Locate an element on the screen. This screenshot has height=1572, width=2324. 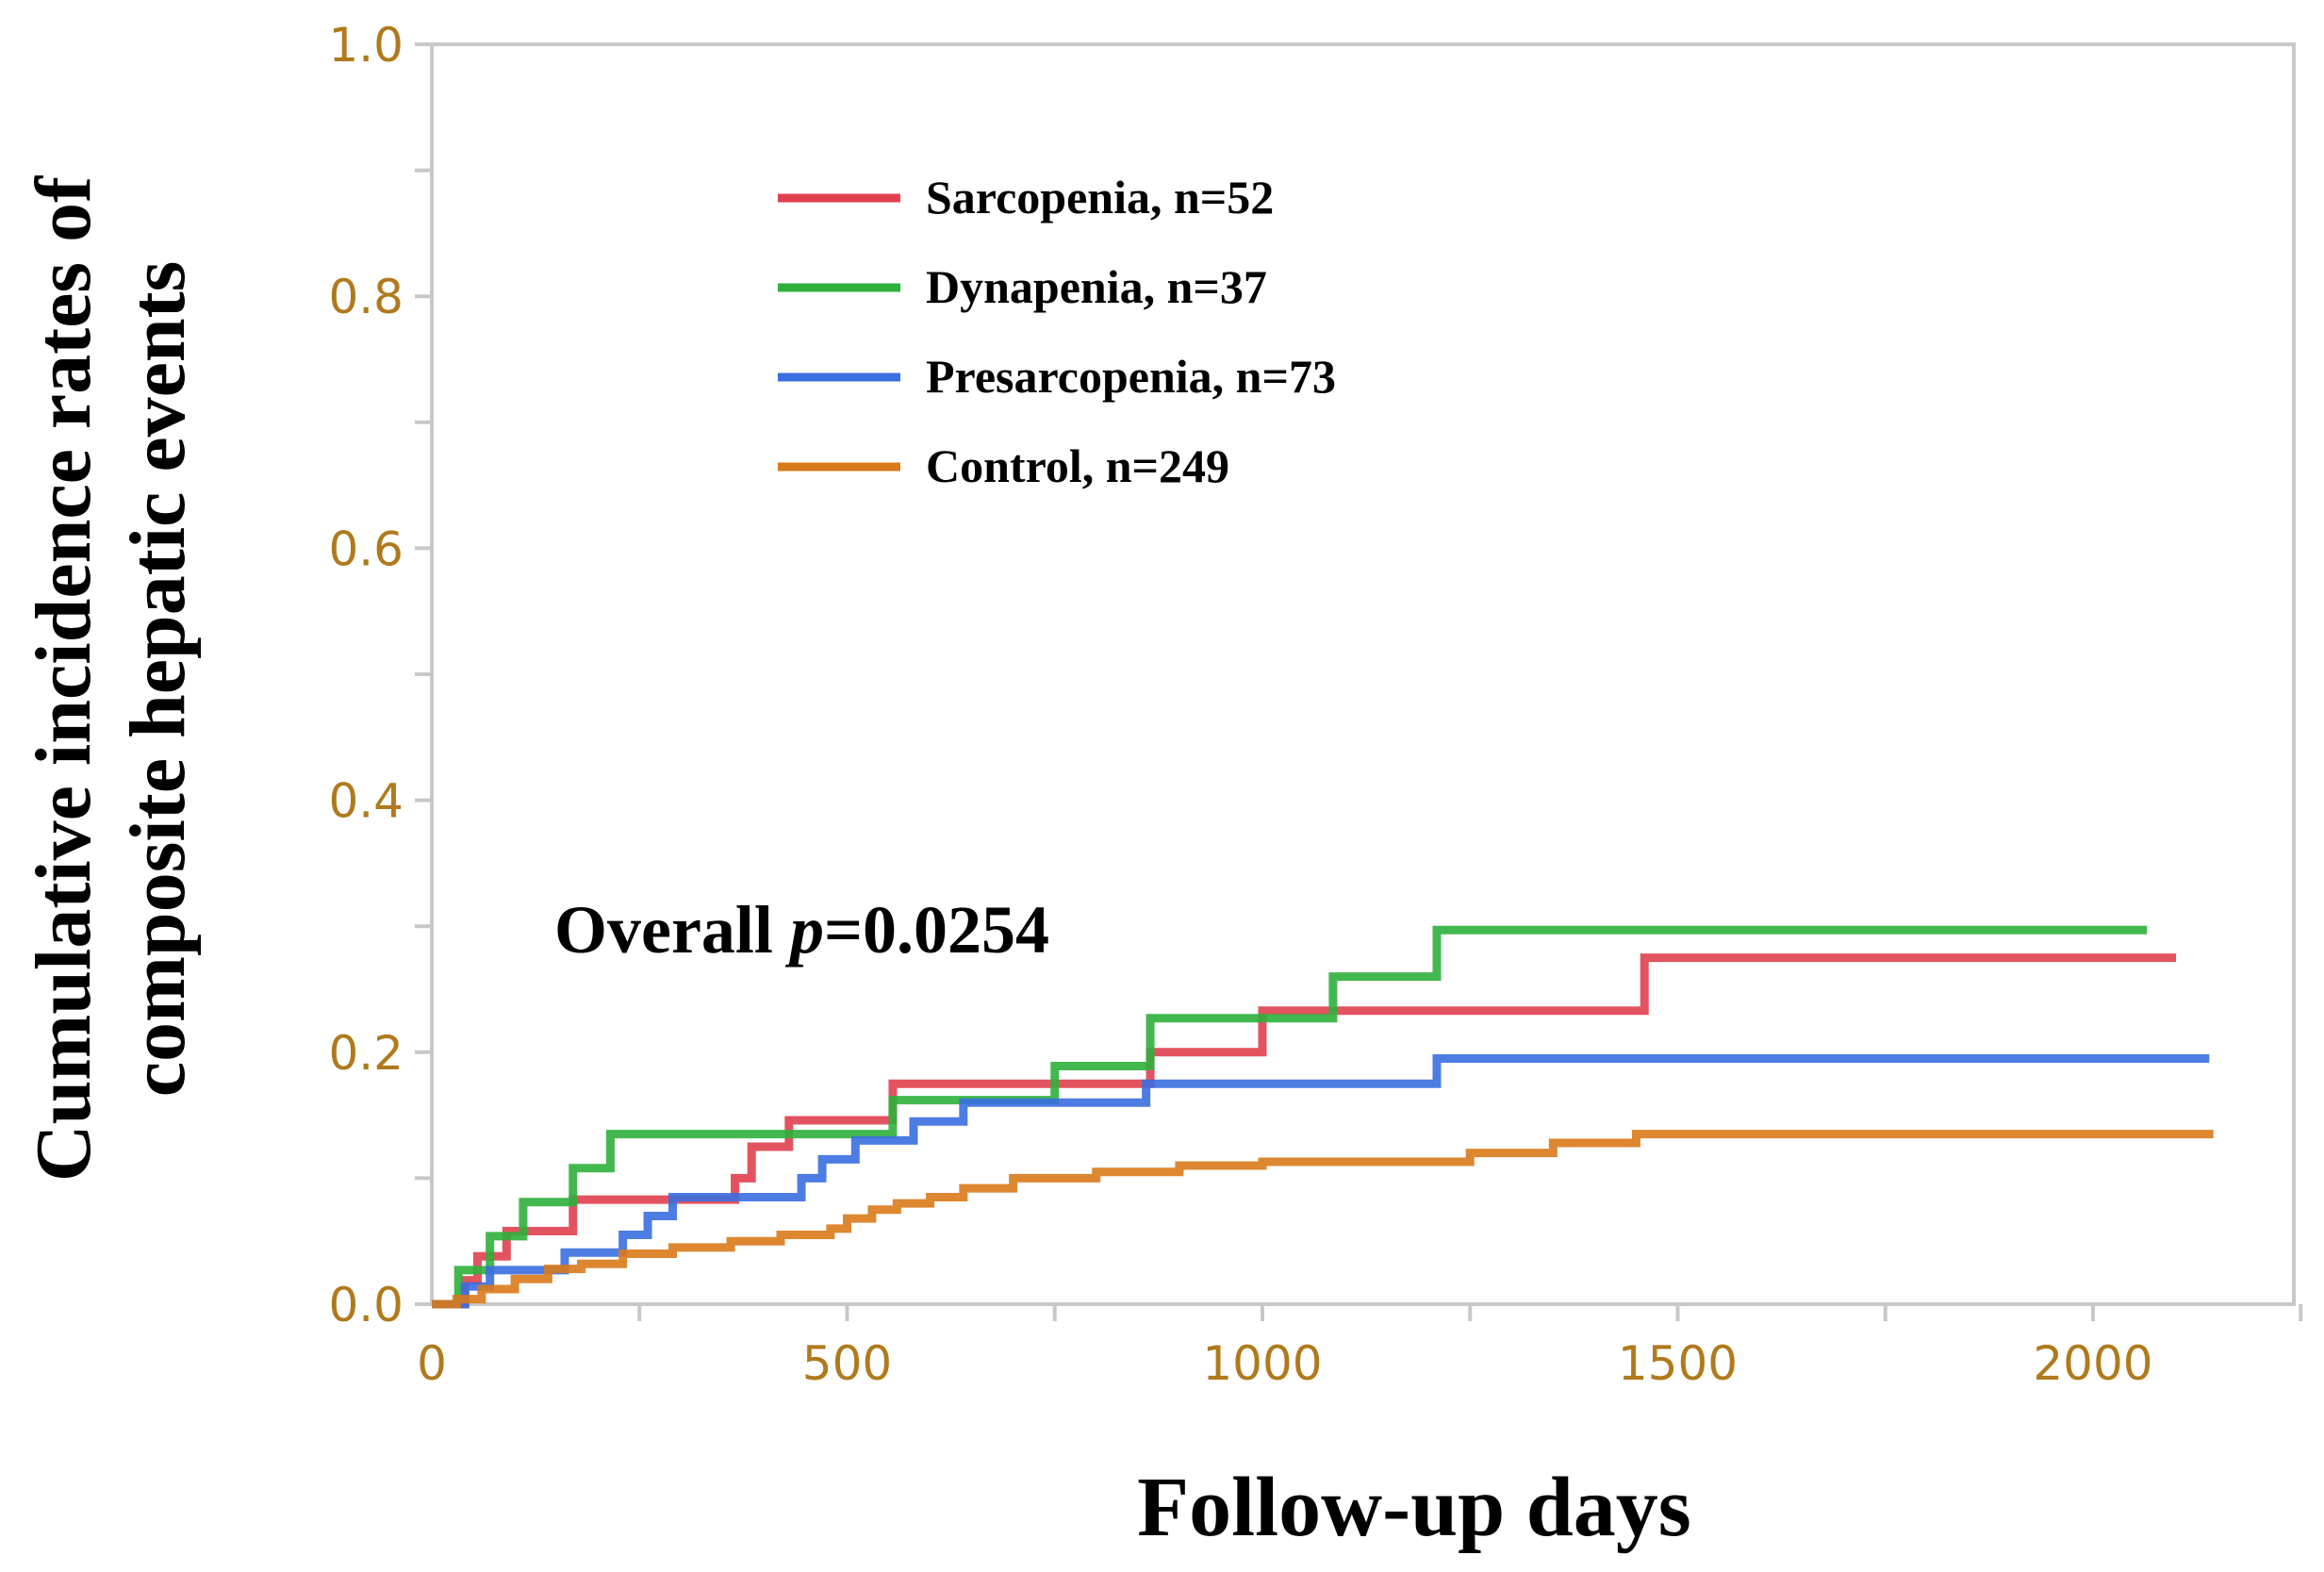
y-tick-label: 0.8 is located at coordinates (366, 297).